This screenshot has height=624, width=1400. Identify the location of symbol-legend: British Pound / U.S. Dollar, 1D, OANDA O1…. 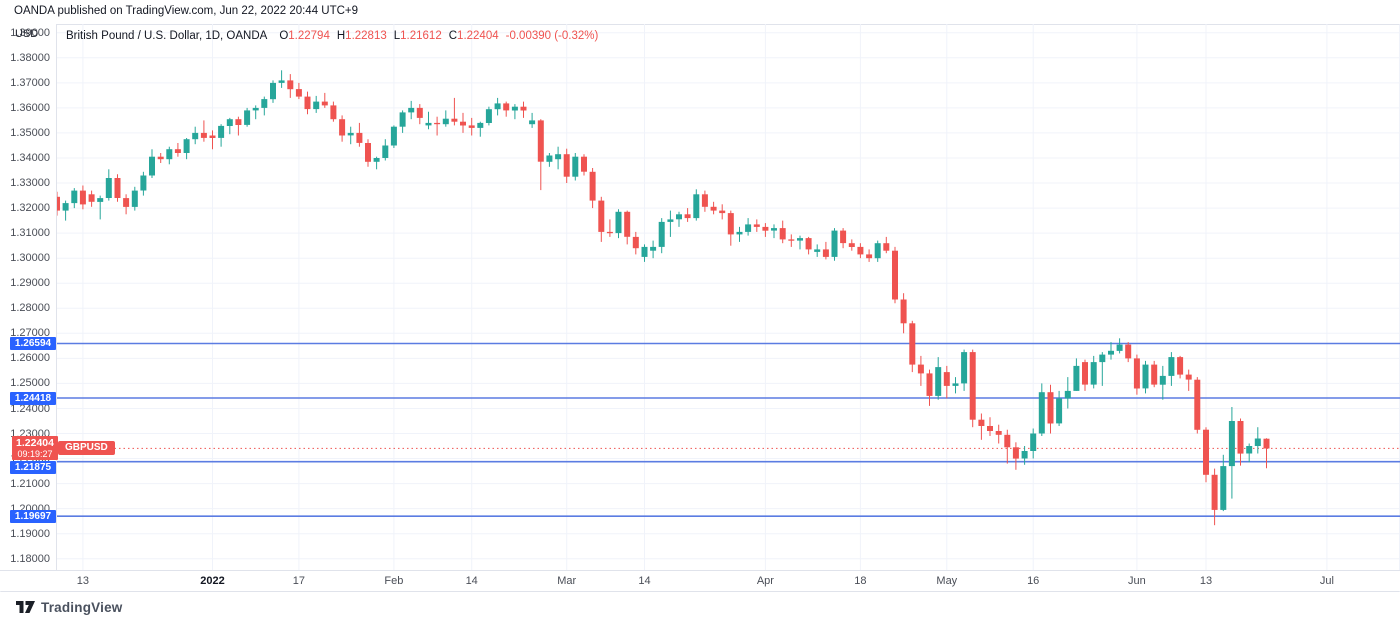
(332, 36).